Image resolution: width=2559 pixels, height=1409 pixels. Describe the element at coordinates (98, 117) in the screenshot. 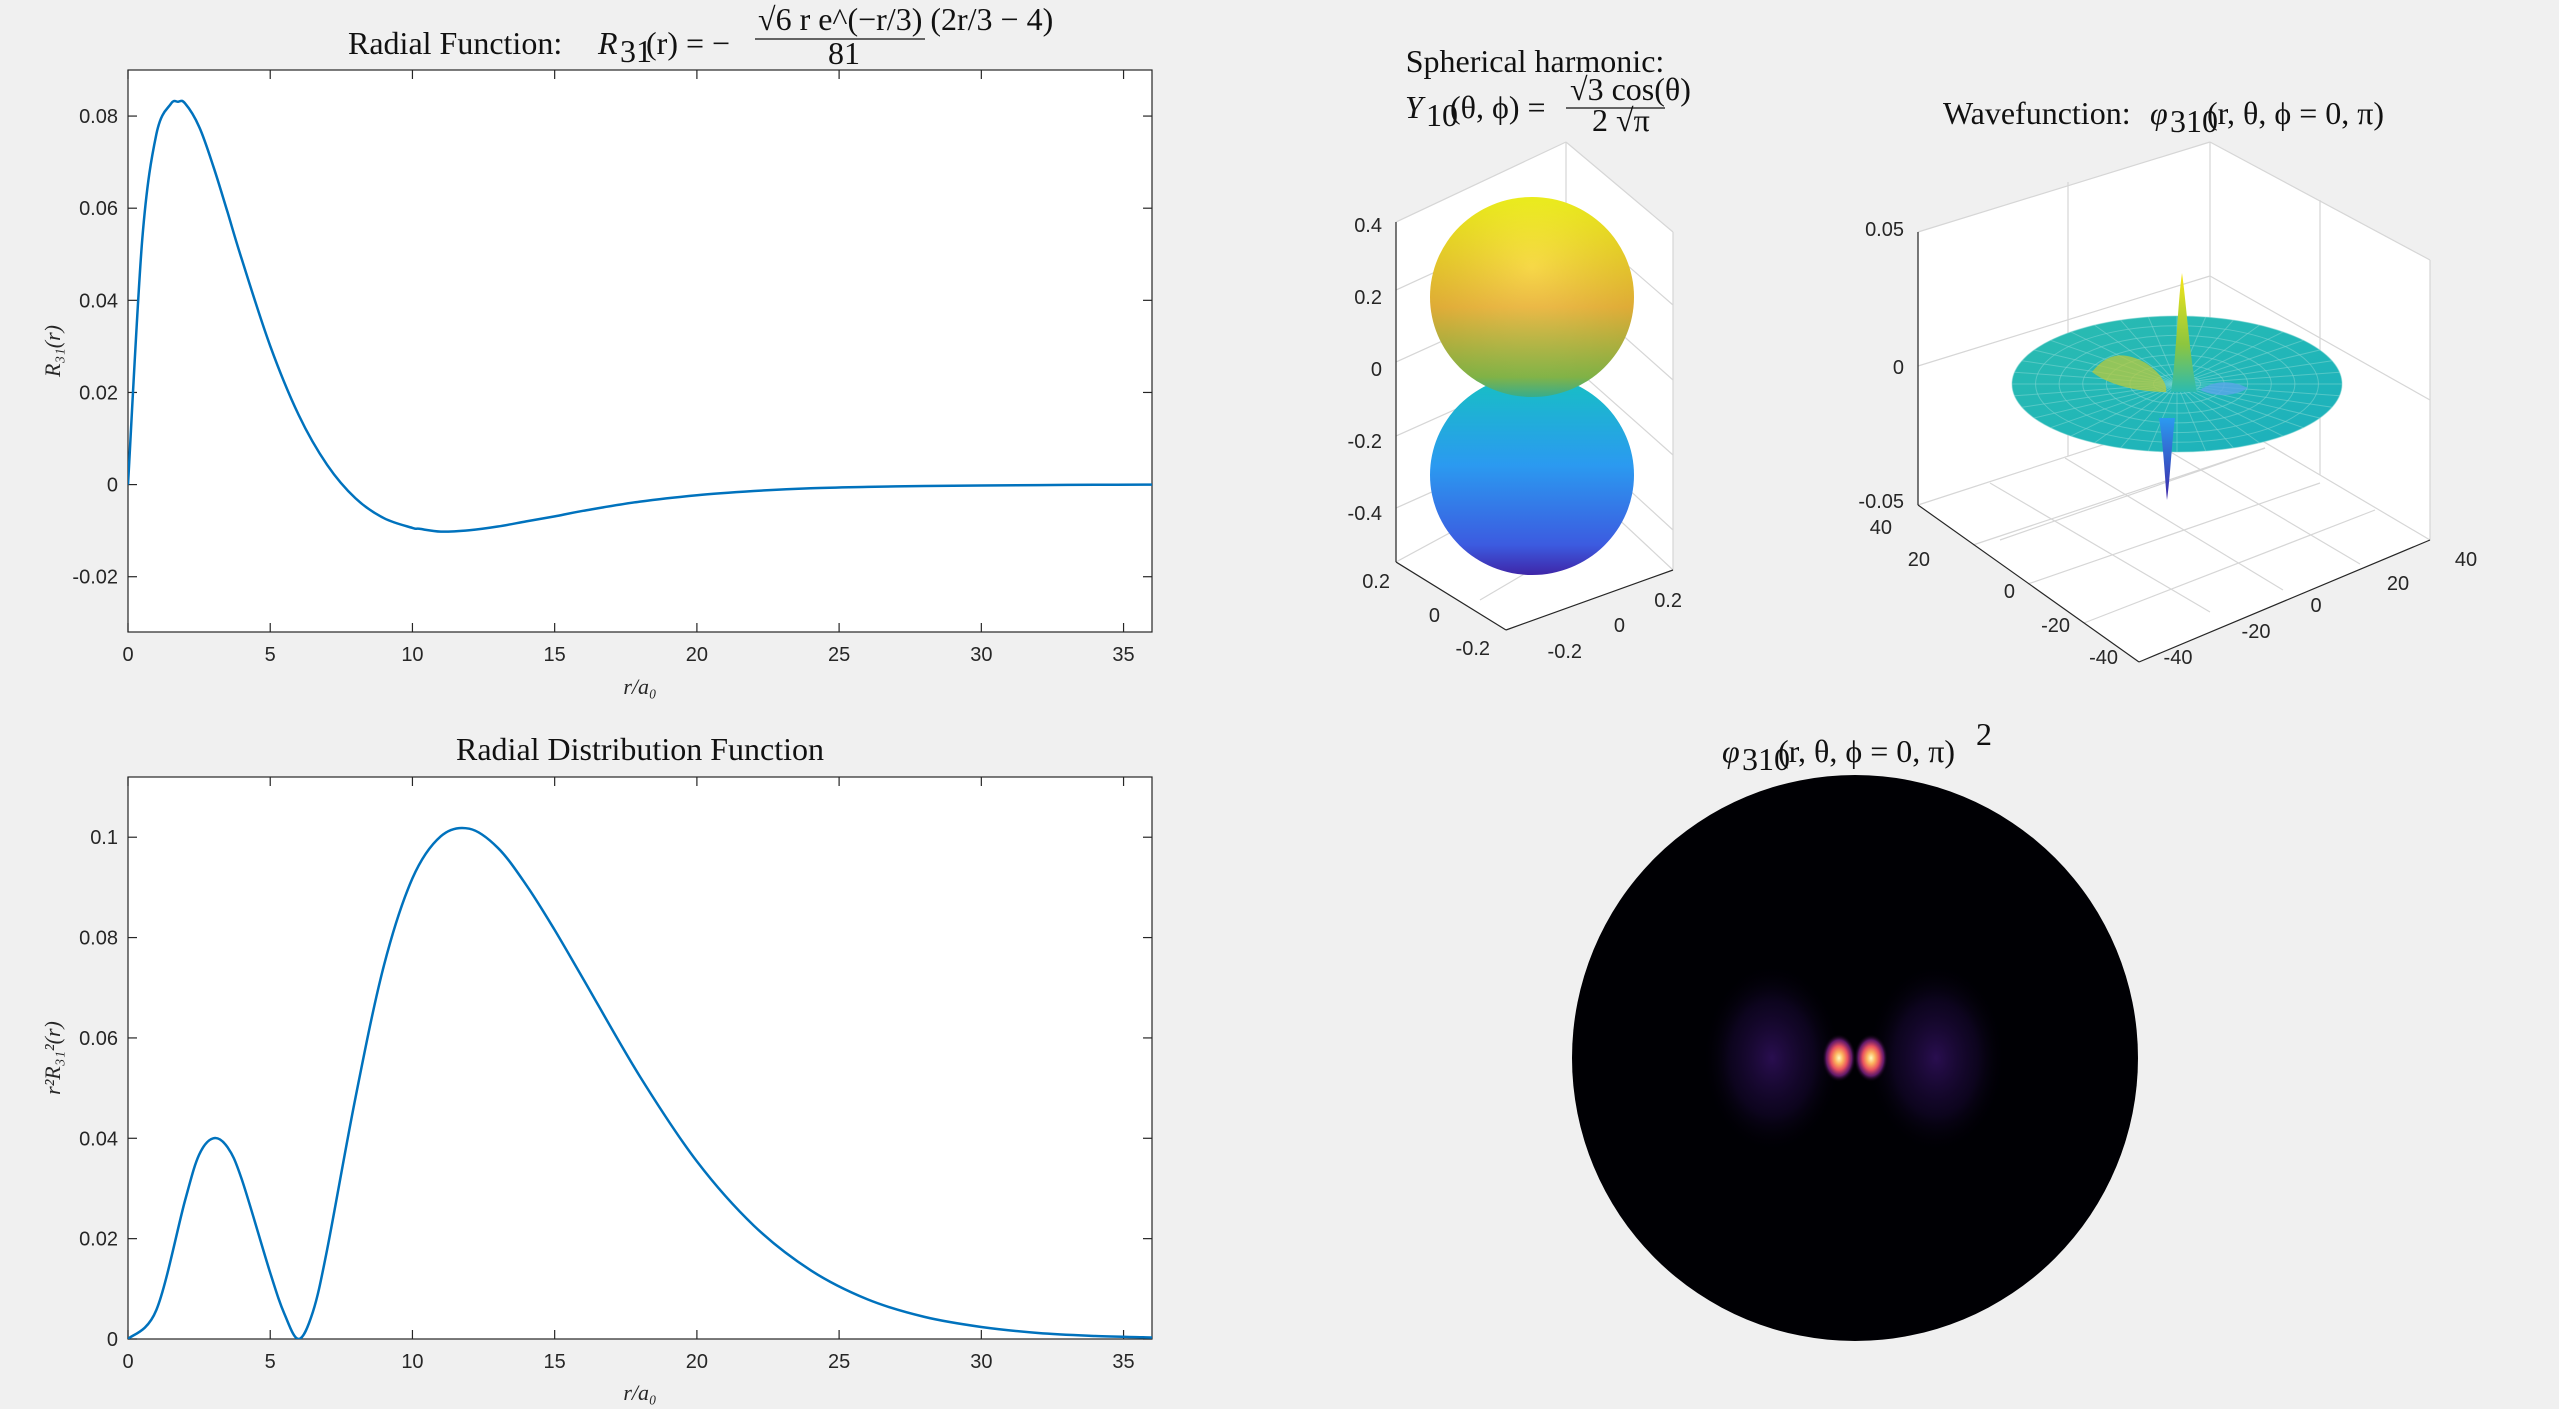

I see `radial-ytick-label: 0.08` at that location.